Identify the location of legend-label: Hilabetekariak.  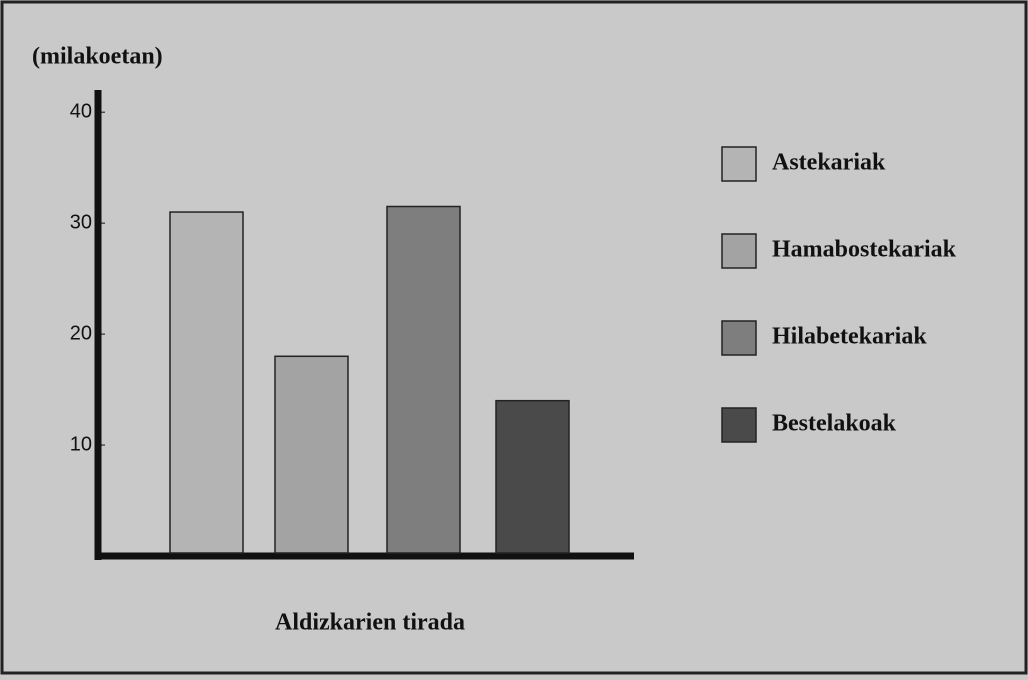
(849, 337).